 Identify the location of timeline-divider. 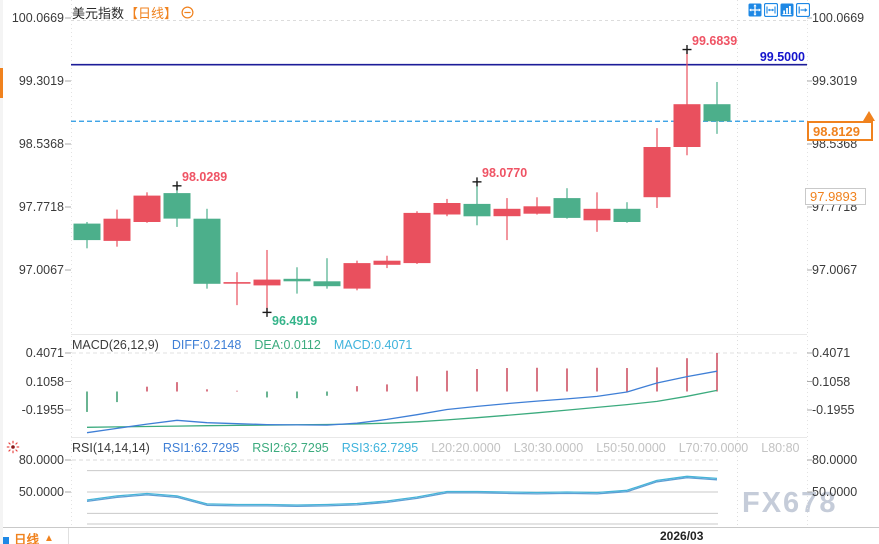
(68, 536).